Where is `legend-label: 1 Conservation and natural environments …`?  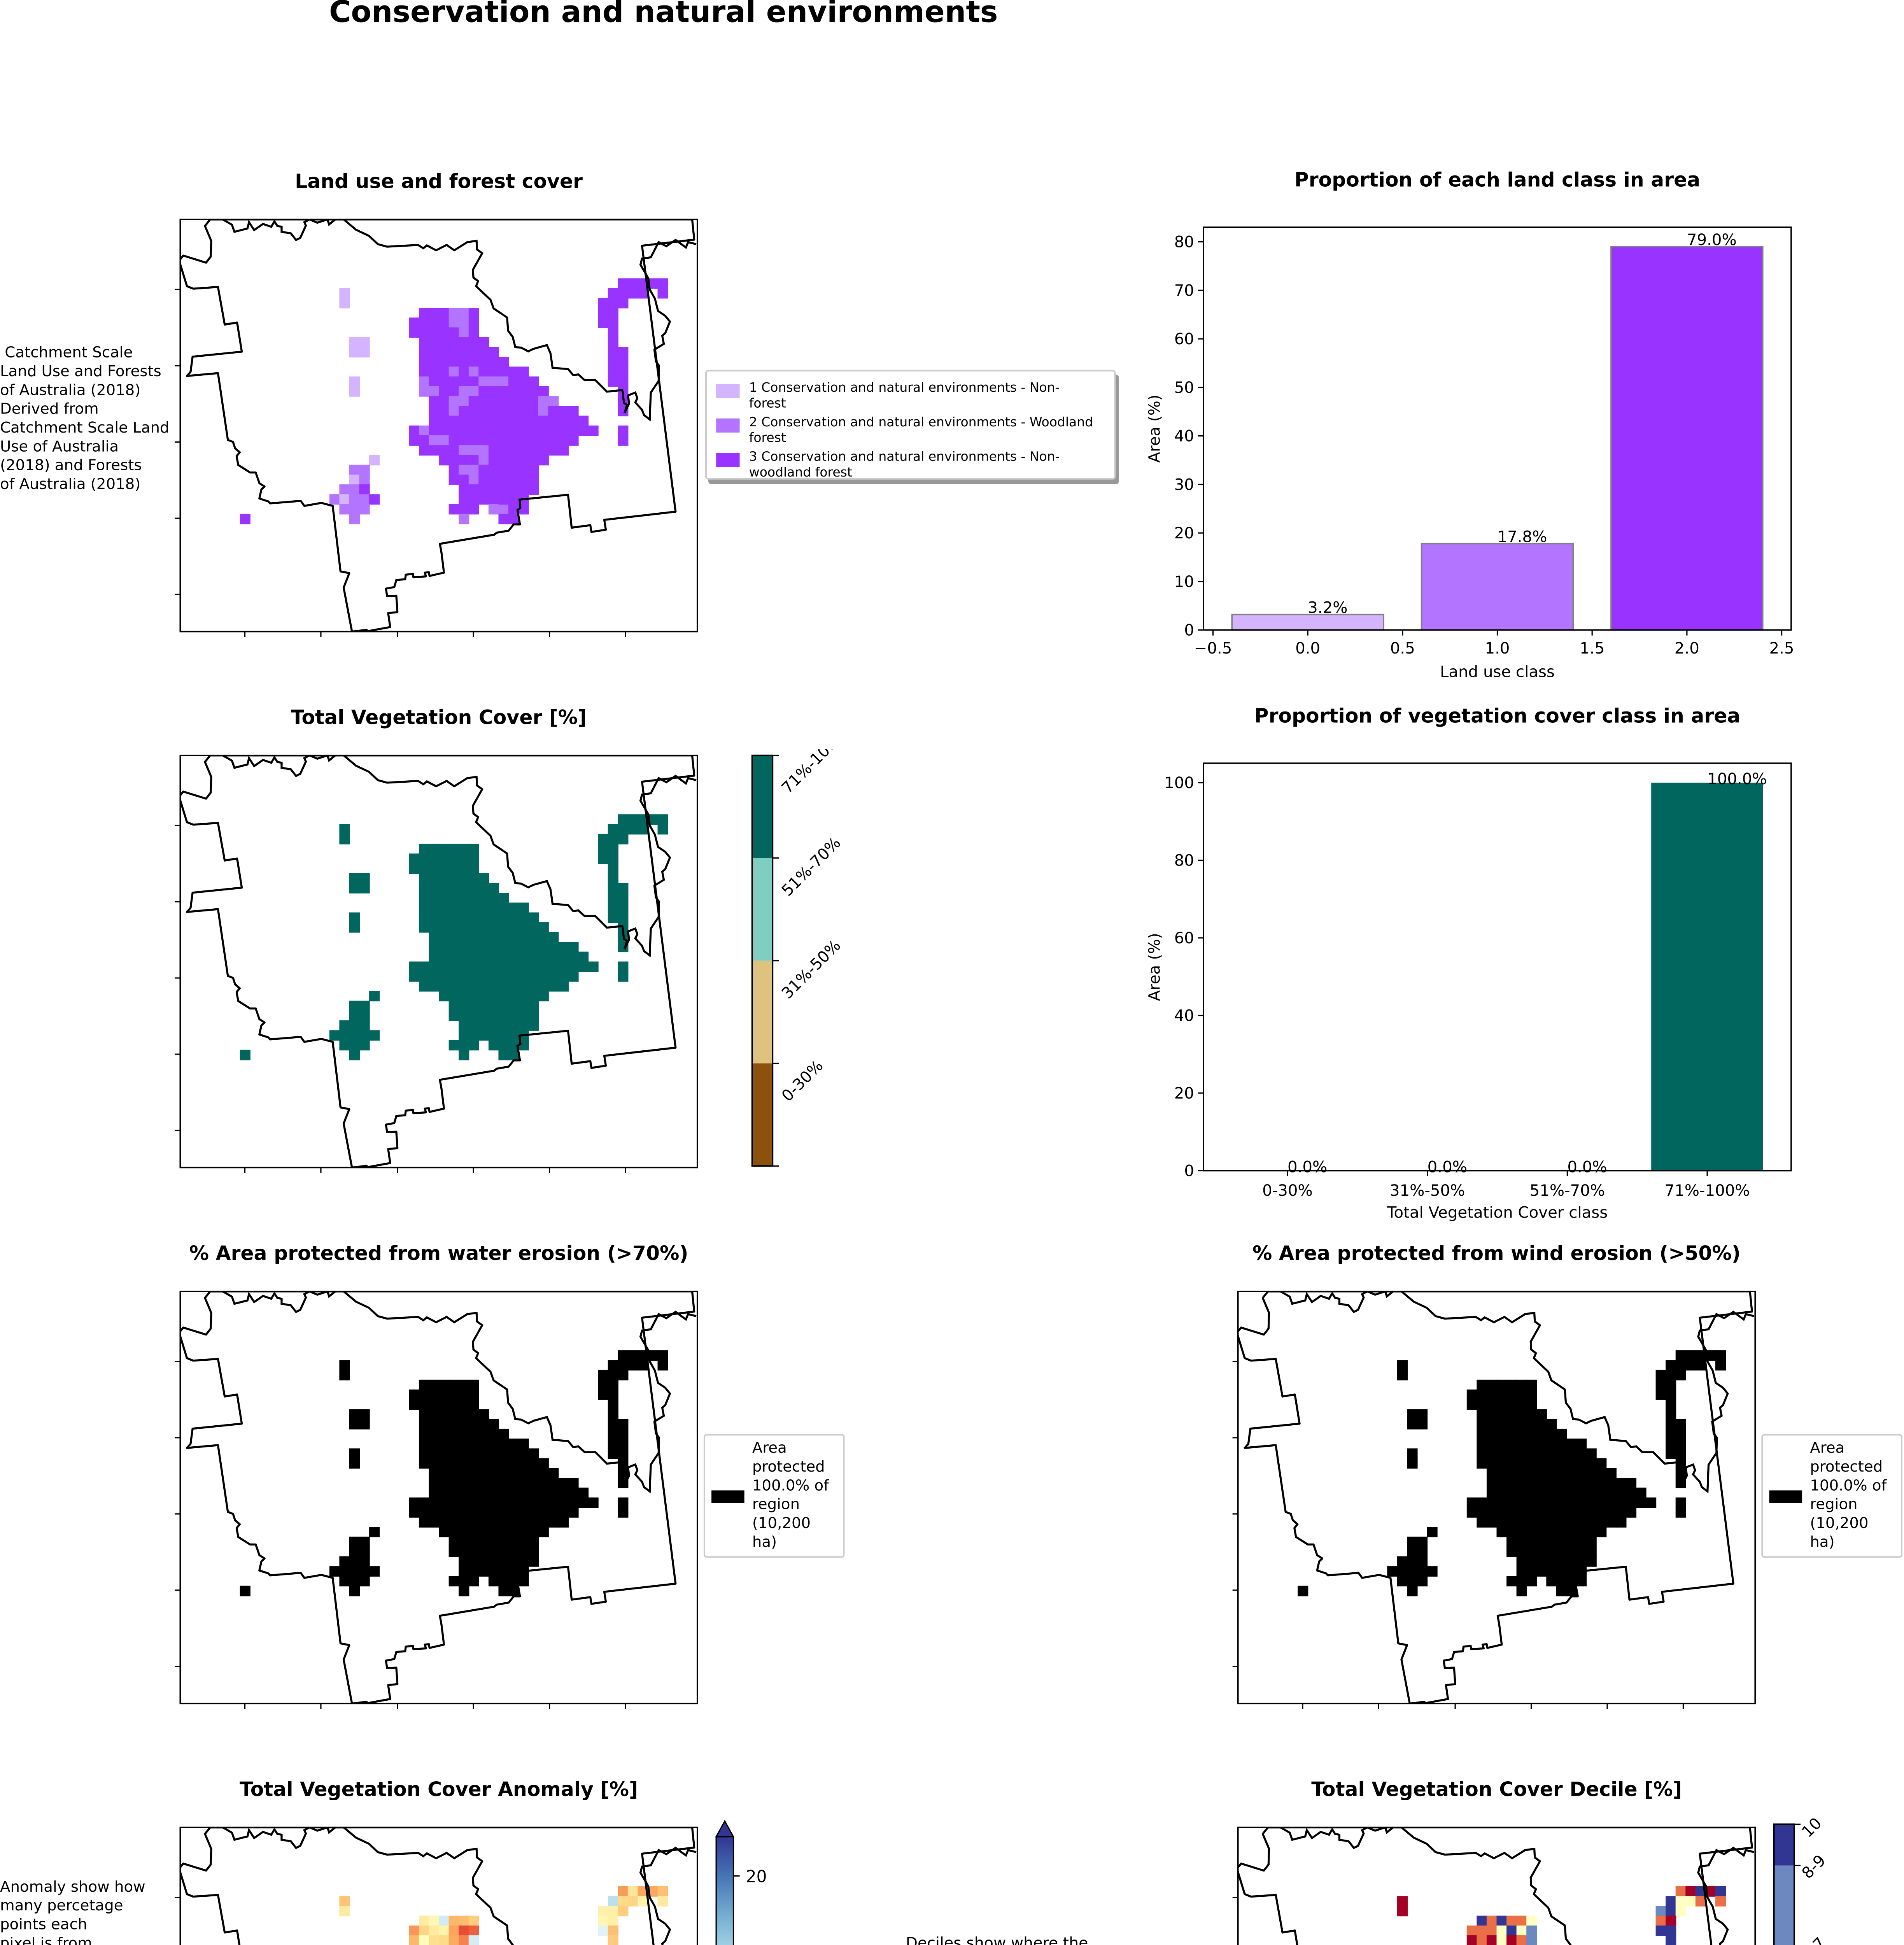
legend-label: 1 Conservation and natural environments … is located at coordinates (904, 395).